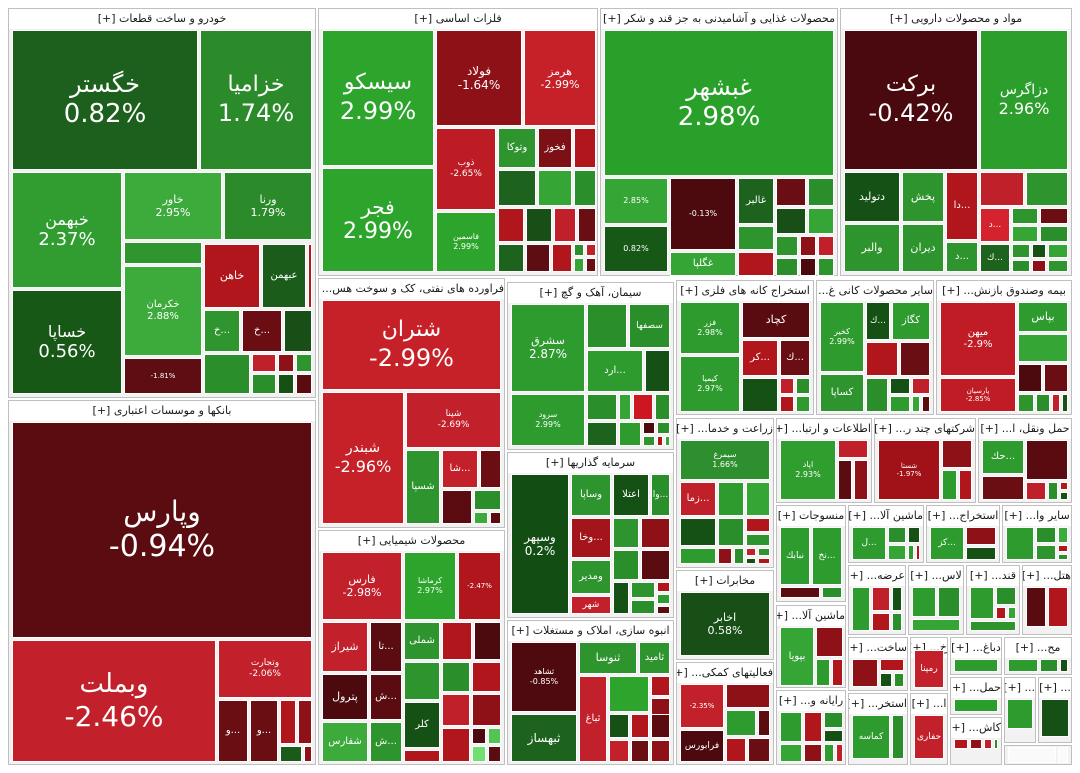 The width and height of the screenshot is (1080, 773). I want to click on sector-header-pharma: مواد و محصولات دارویی [+], so click(956, 19).